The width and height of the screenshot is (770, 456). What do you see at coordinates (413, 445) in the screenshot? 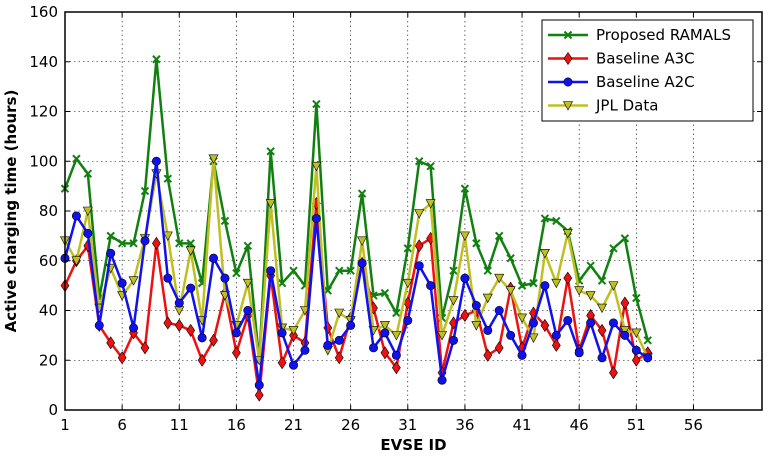
I see `x-axis-title: EVSE ID` at bounding box center [413, 445].